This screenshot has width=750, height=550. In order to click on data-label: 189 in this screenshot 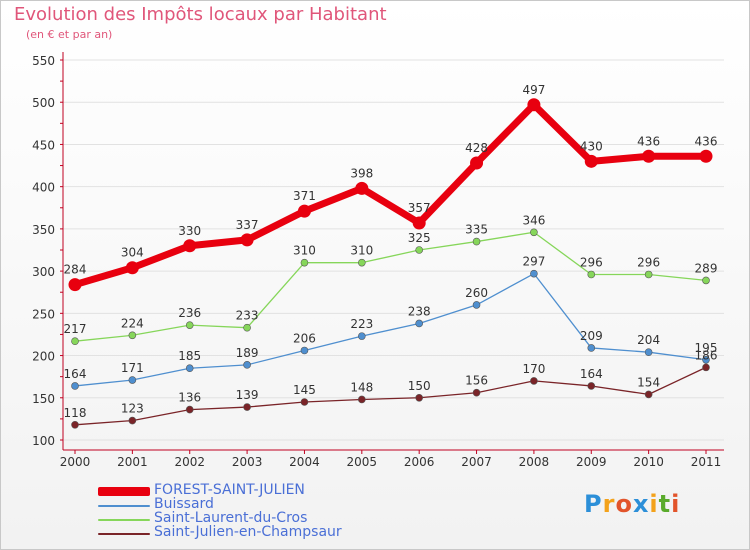, I will do `click(247, 353)`.